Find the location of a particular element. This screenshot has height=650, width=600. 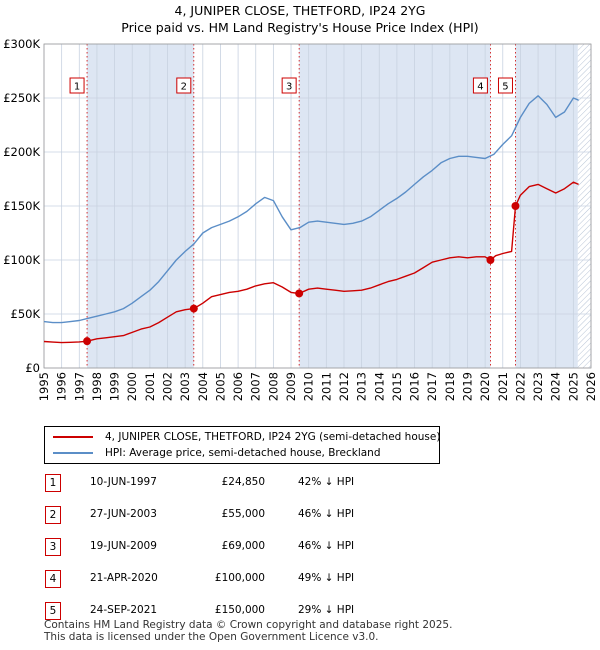

sale-date: 21-APR-2020 is located at coordinates (124, 578).